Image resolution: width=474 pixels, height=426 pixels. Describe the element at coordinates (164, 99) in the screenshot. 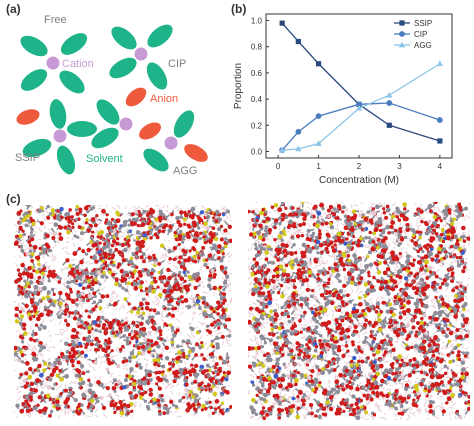

I see `anion-label: Anion` at that location.